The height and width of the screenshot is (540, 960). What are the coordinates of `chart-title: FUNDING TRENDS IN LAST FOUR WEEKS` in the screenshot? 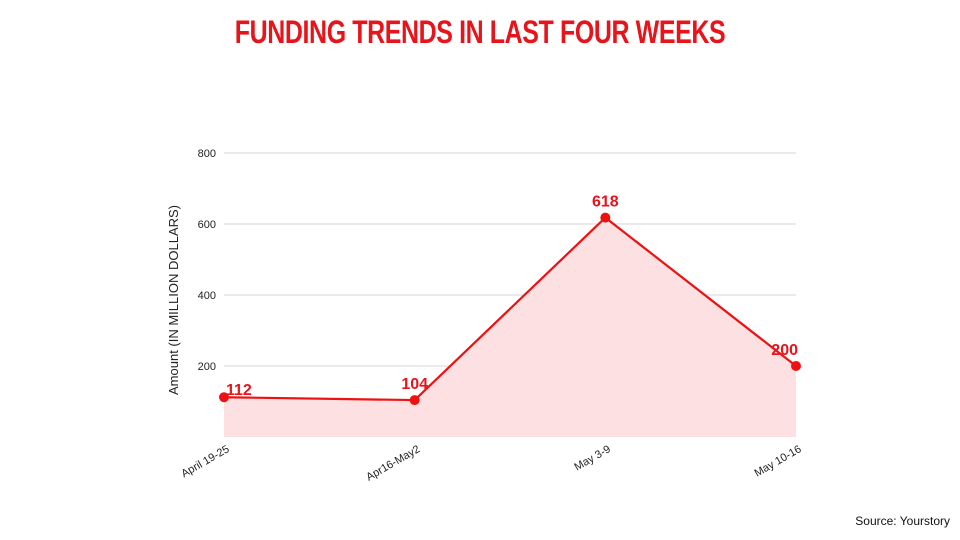 It's located at (480, 32).